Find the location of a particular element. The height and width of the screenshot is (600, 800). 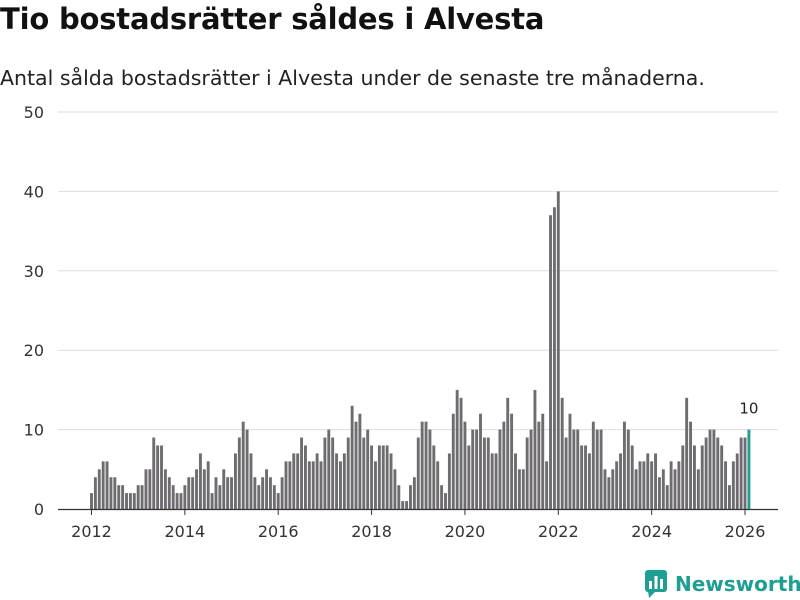

brand-name: Newsworthy is located at coordinates (737, 584).